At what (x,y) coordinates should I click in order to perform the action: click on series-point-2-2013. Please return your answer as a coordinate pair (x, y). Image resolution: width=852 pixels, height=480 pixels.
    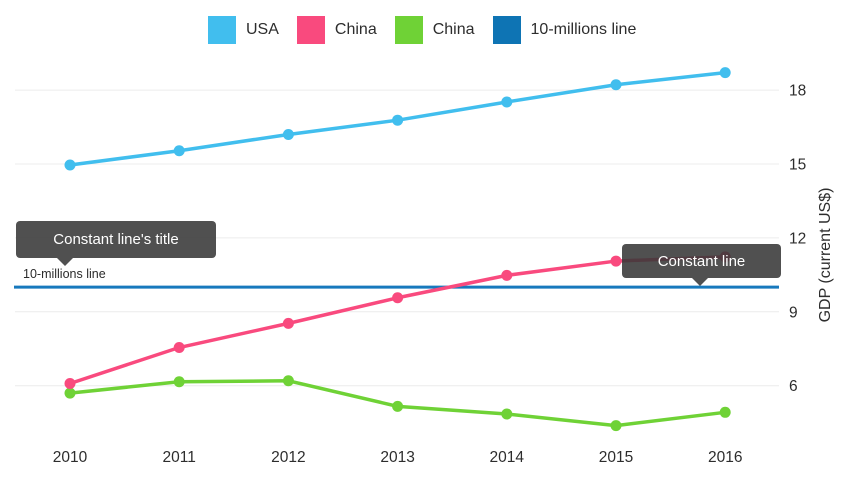
    Looking at the image, I should click on (398, 406).